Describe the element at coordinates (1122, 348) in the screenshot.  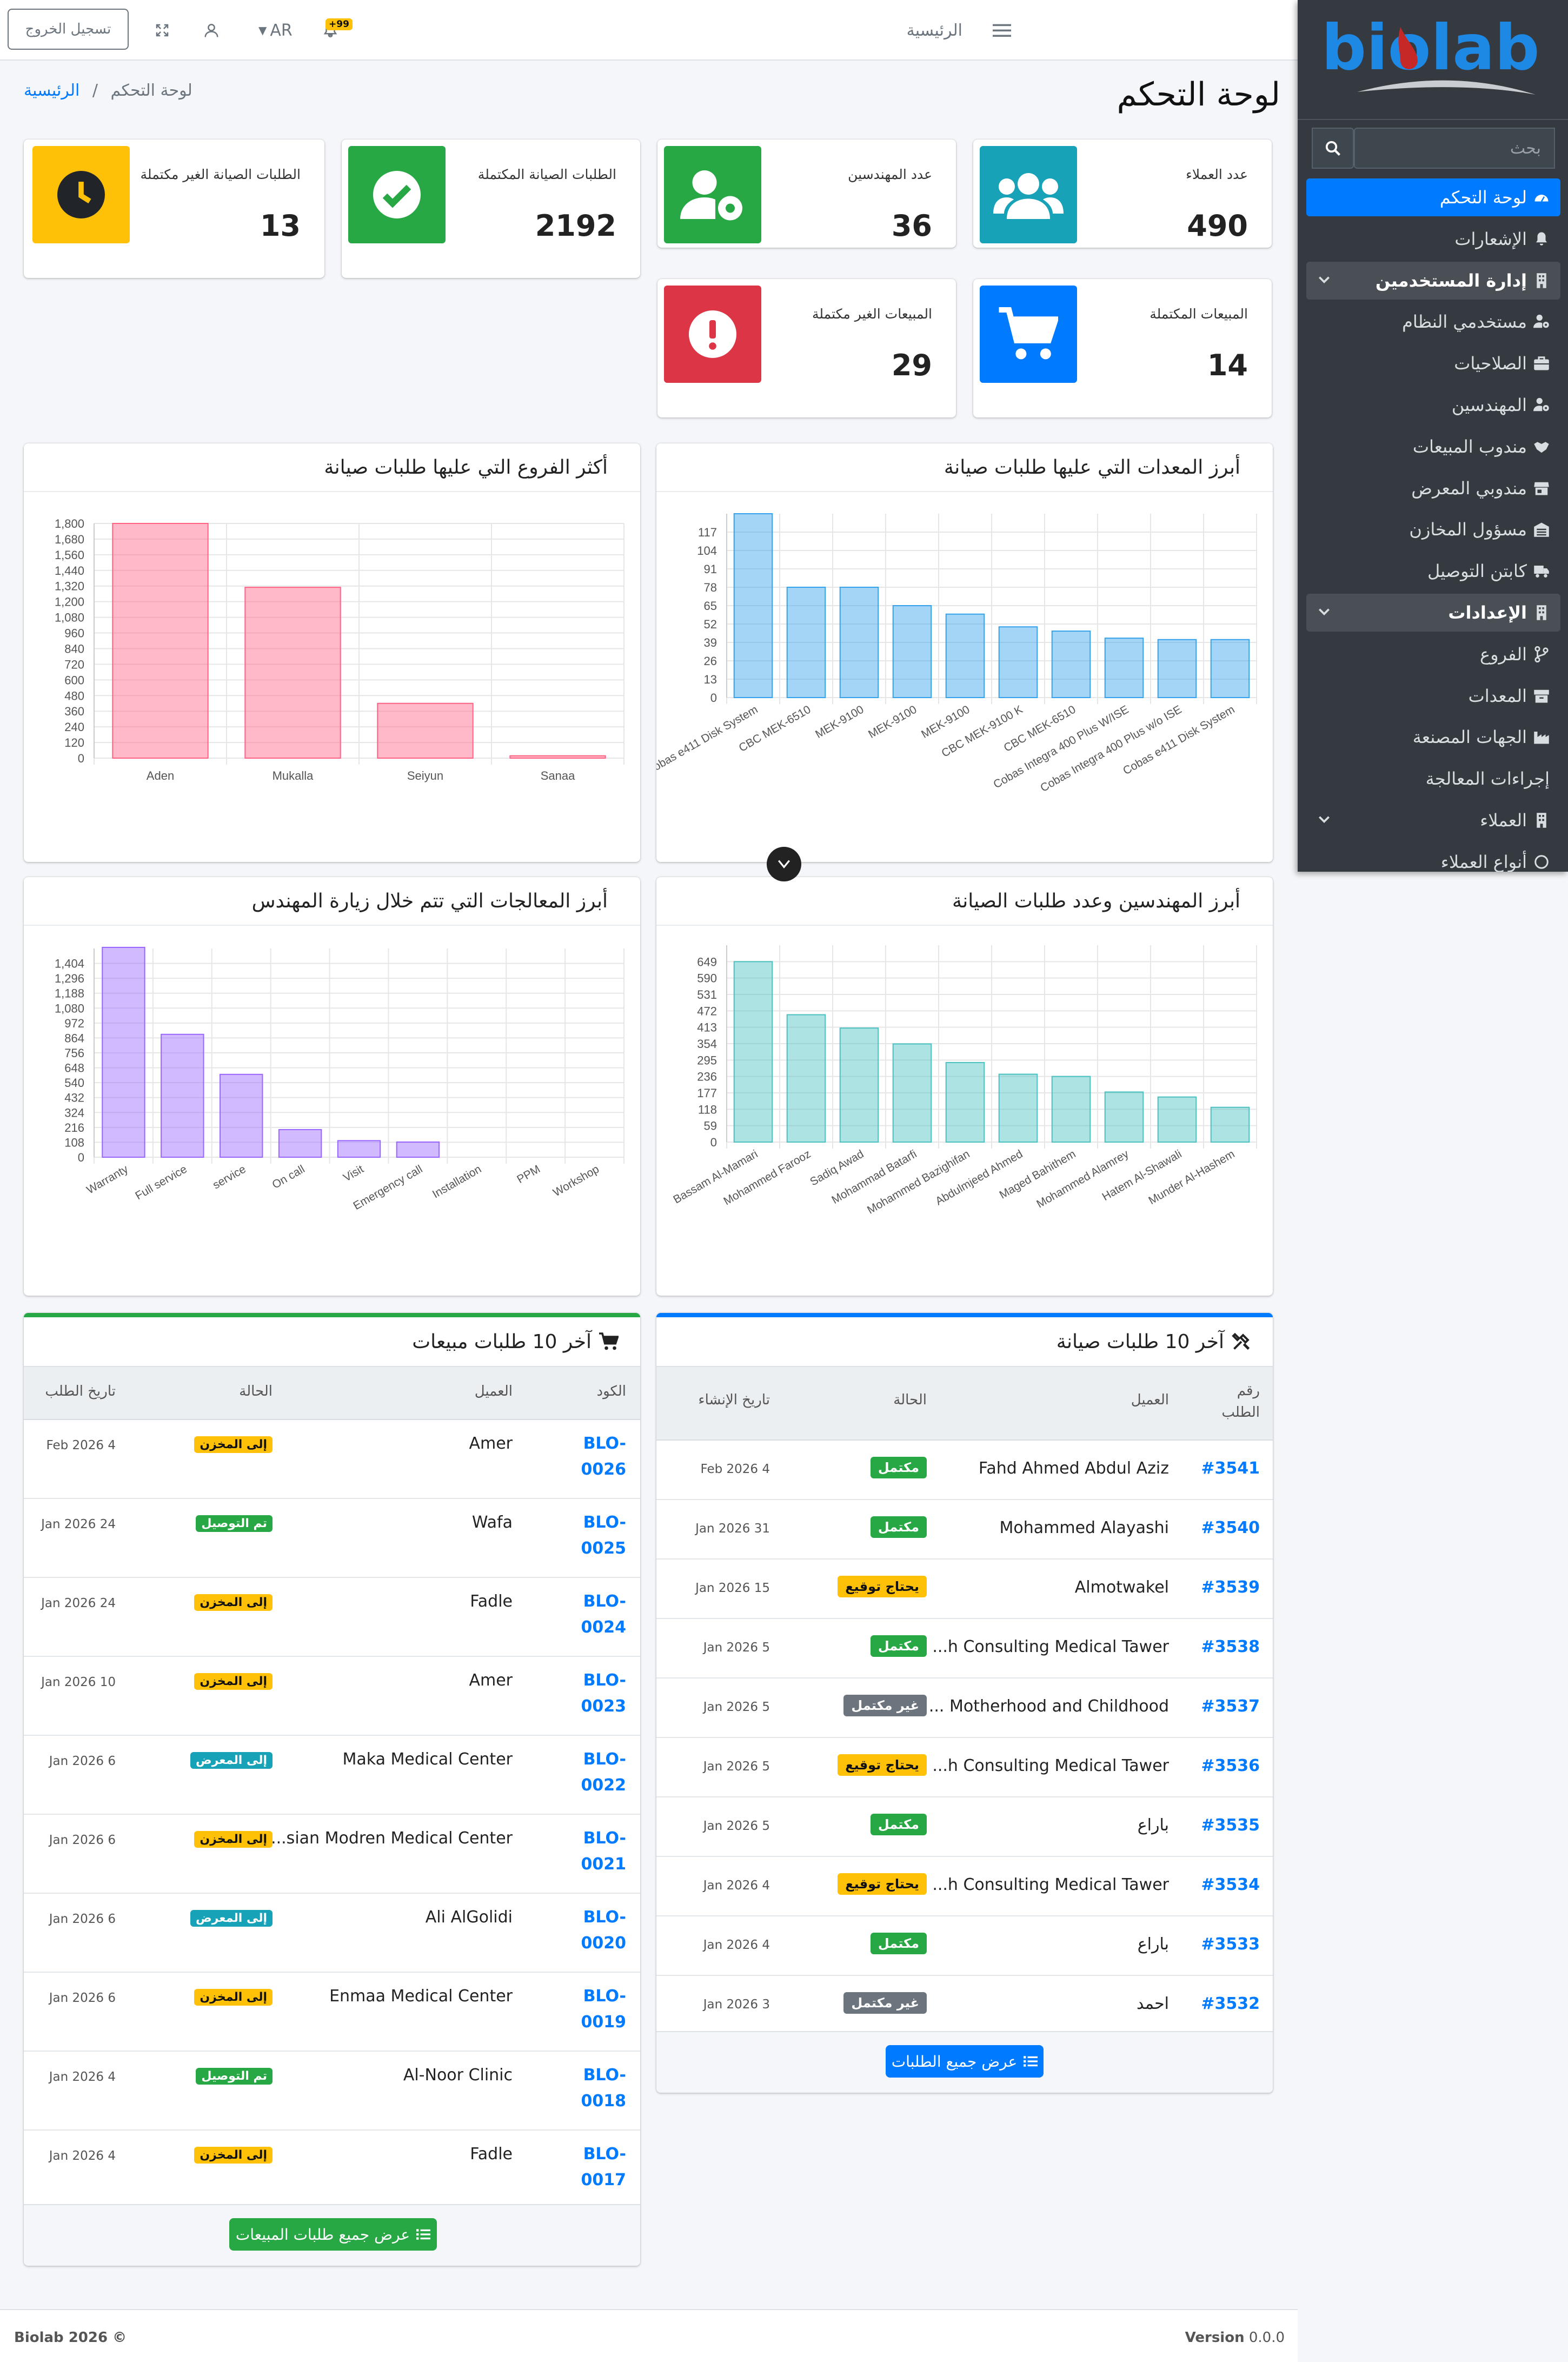
I see `stat-completed-sales: المبيعات المكتملة 14` at that location.